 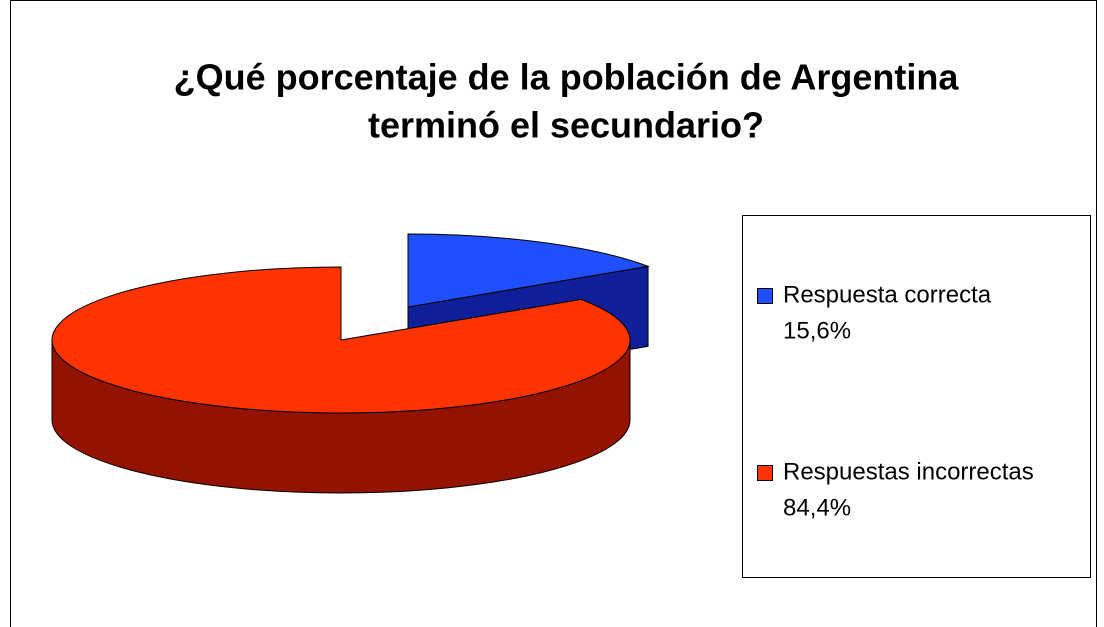 I want to click on legend-label: Respuestas incorrectas, so click(x=908, y=471).